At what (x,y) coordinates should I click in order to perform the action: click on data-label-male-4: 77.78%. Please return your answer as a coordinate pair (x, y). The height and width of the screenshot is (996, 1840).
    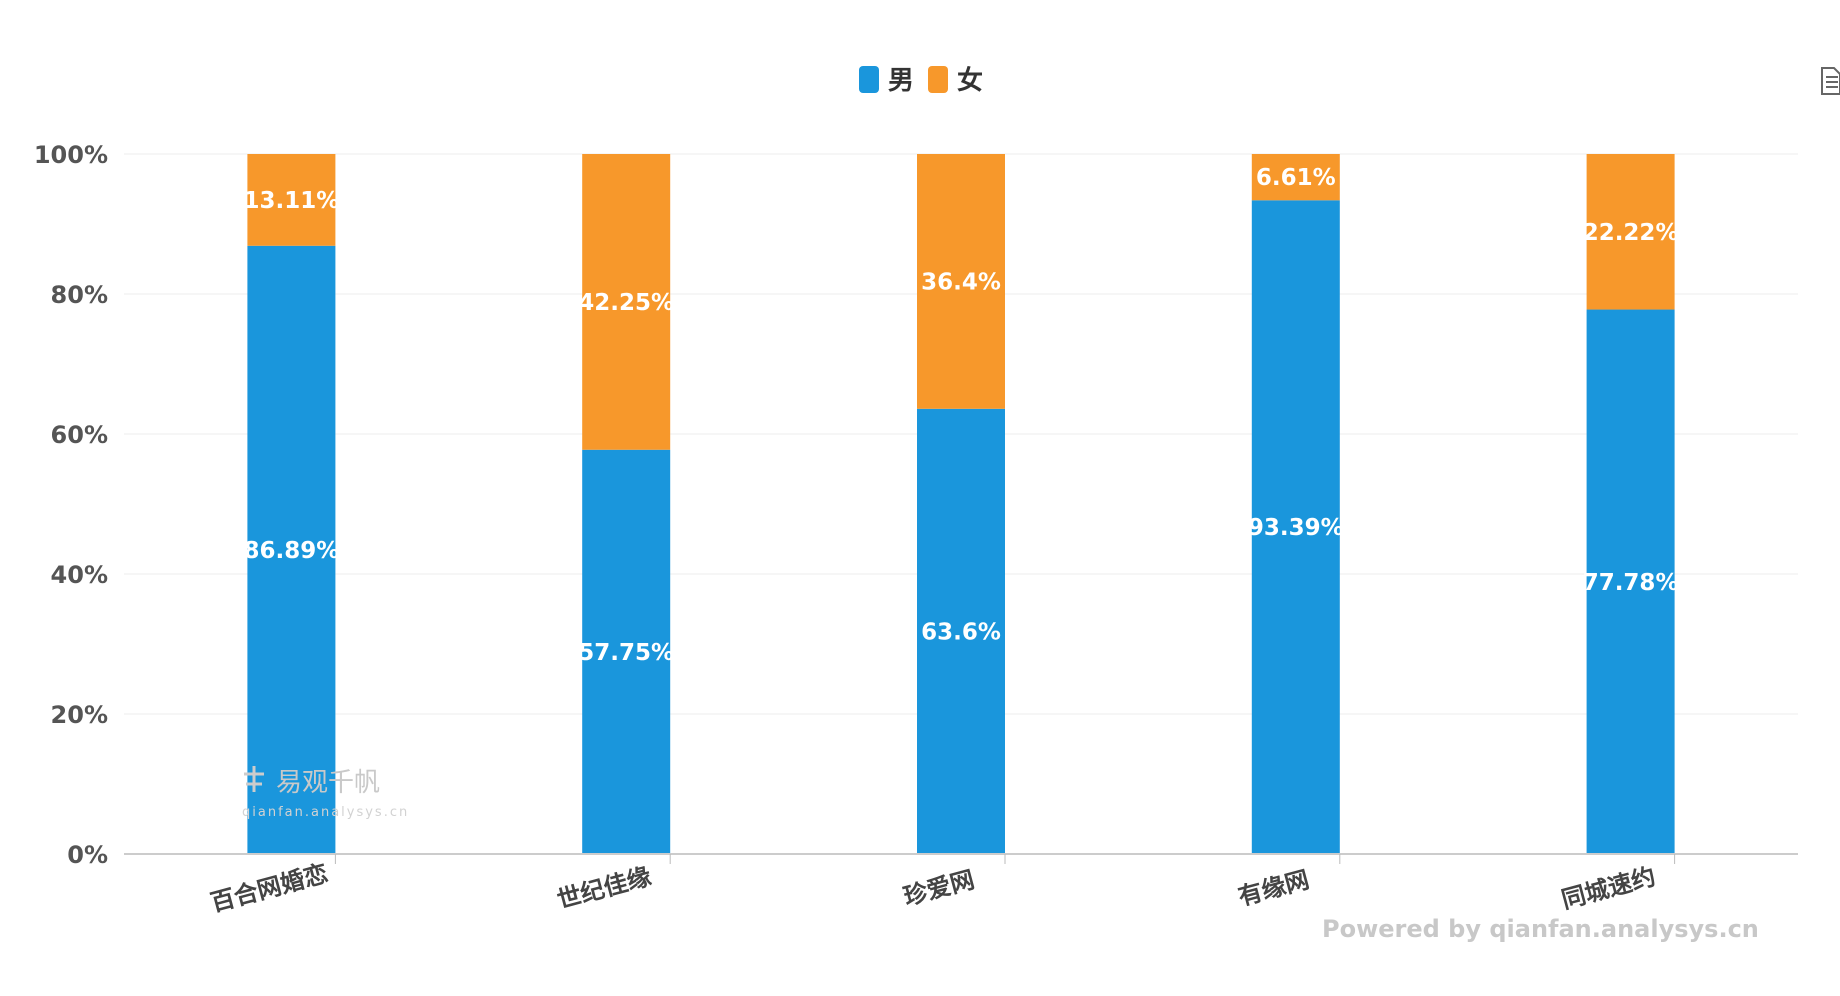
    Looking at the image, I should click on (1631, 583).